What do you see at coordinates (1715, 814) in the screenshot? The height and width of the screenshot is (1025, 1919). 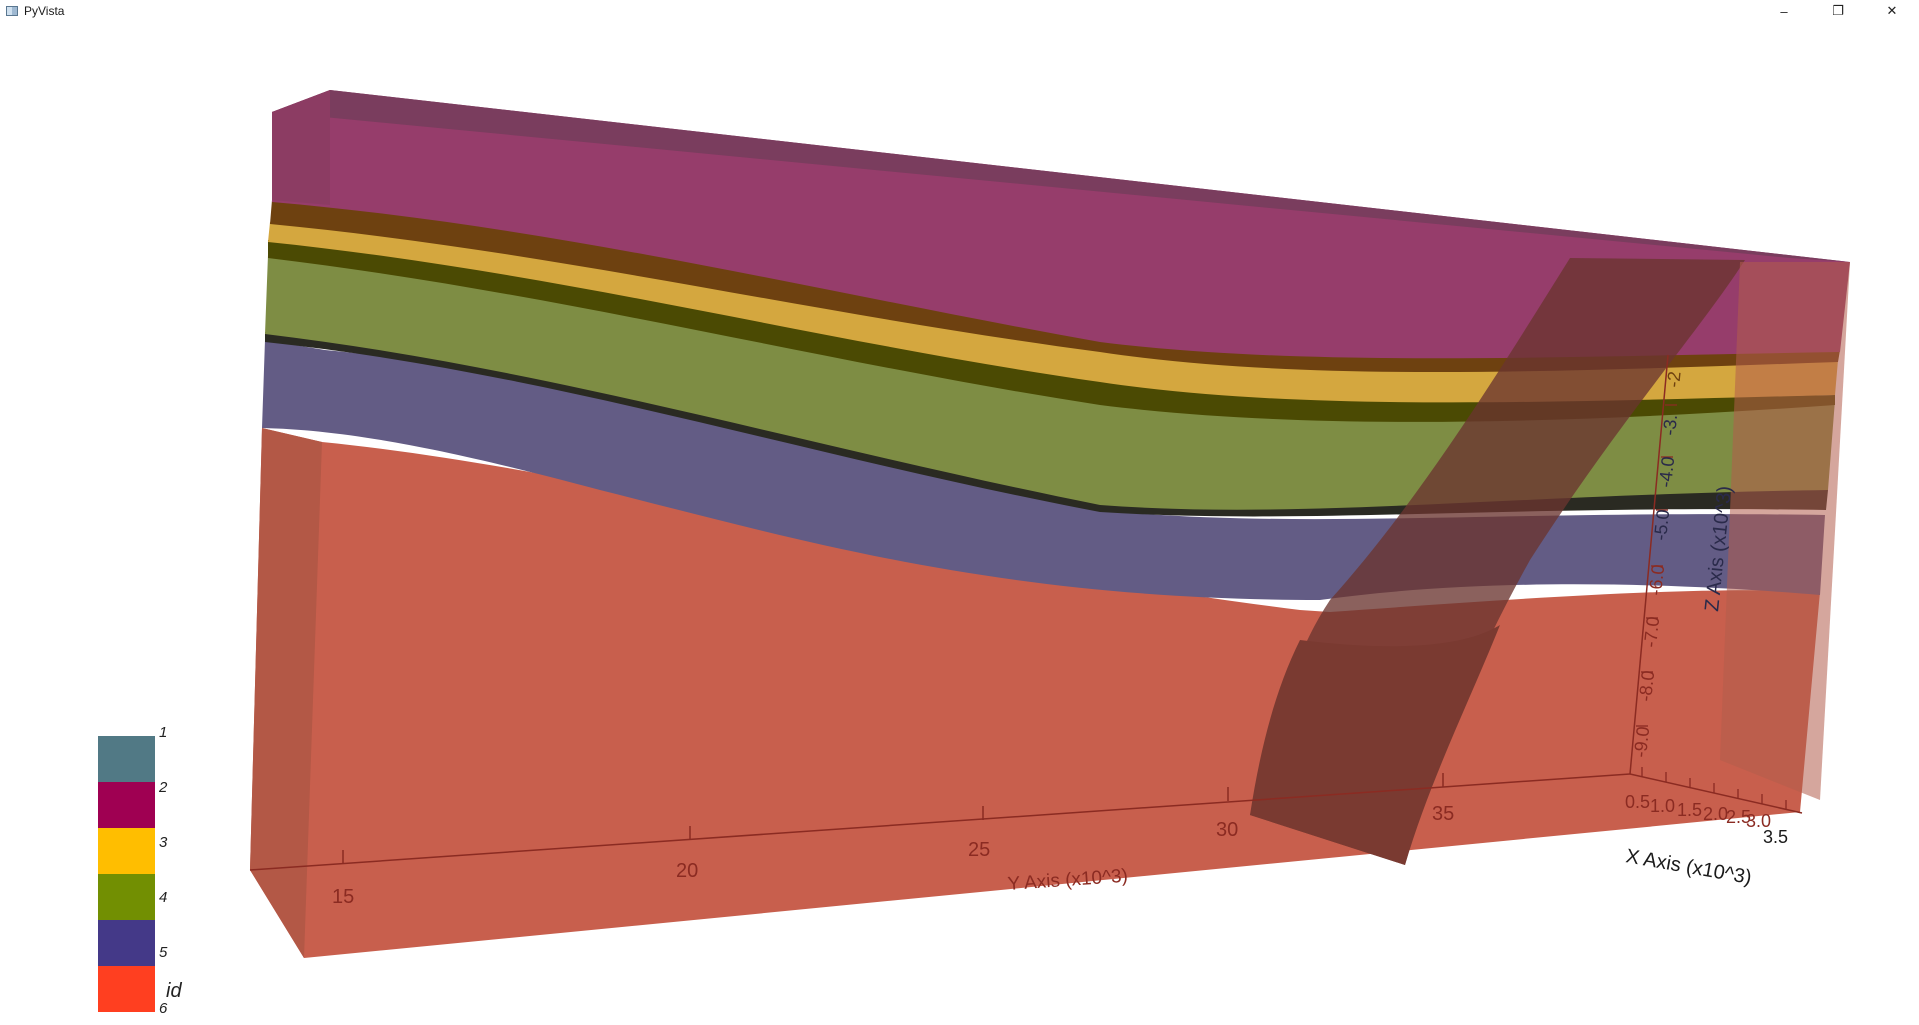 I see `x-tick-label: 2.0` at bounding box center [1715, 814].